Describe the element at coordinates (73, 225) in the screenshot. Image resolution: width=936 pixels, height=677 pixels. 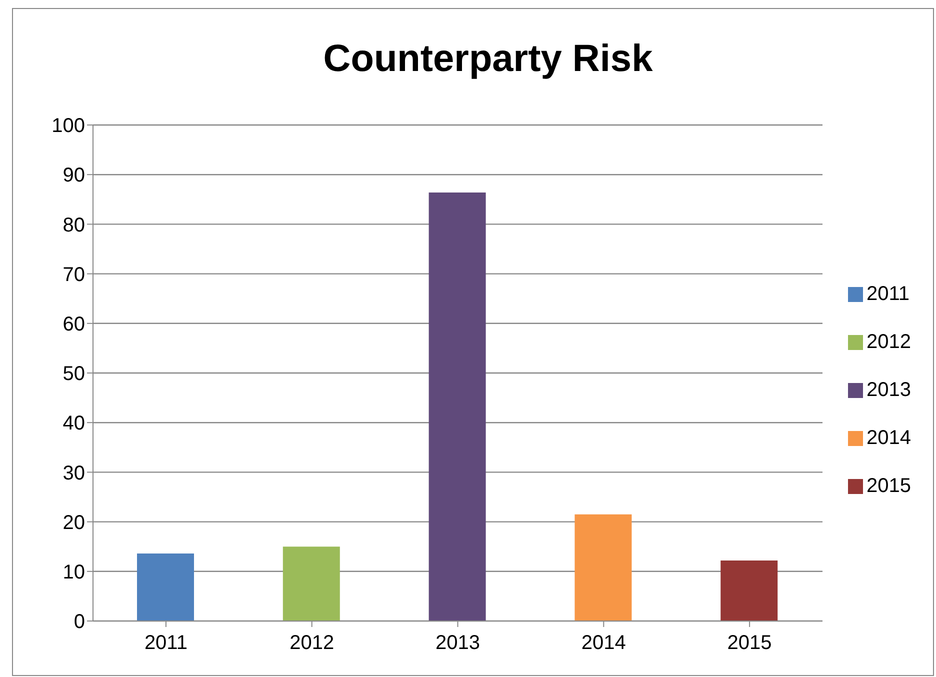
I see `y-tick-label: 80` at that location.